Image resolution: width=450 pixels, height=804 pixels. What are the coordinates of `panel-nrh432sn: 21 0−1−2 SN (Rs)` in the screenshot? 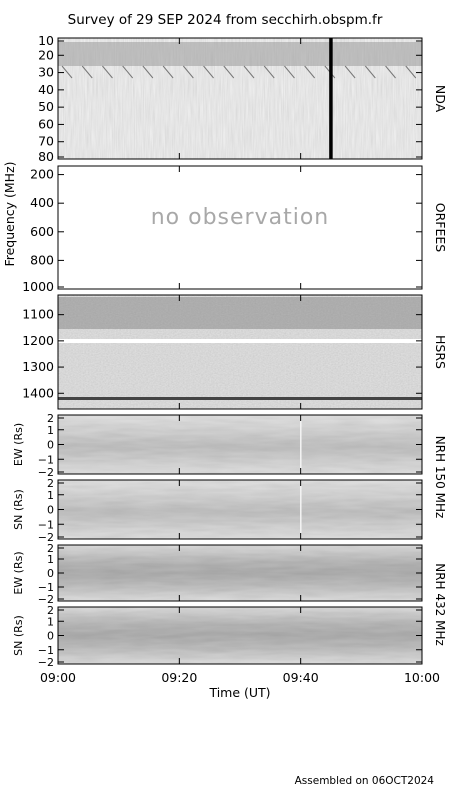 It's located at (217, 636).